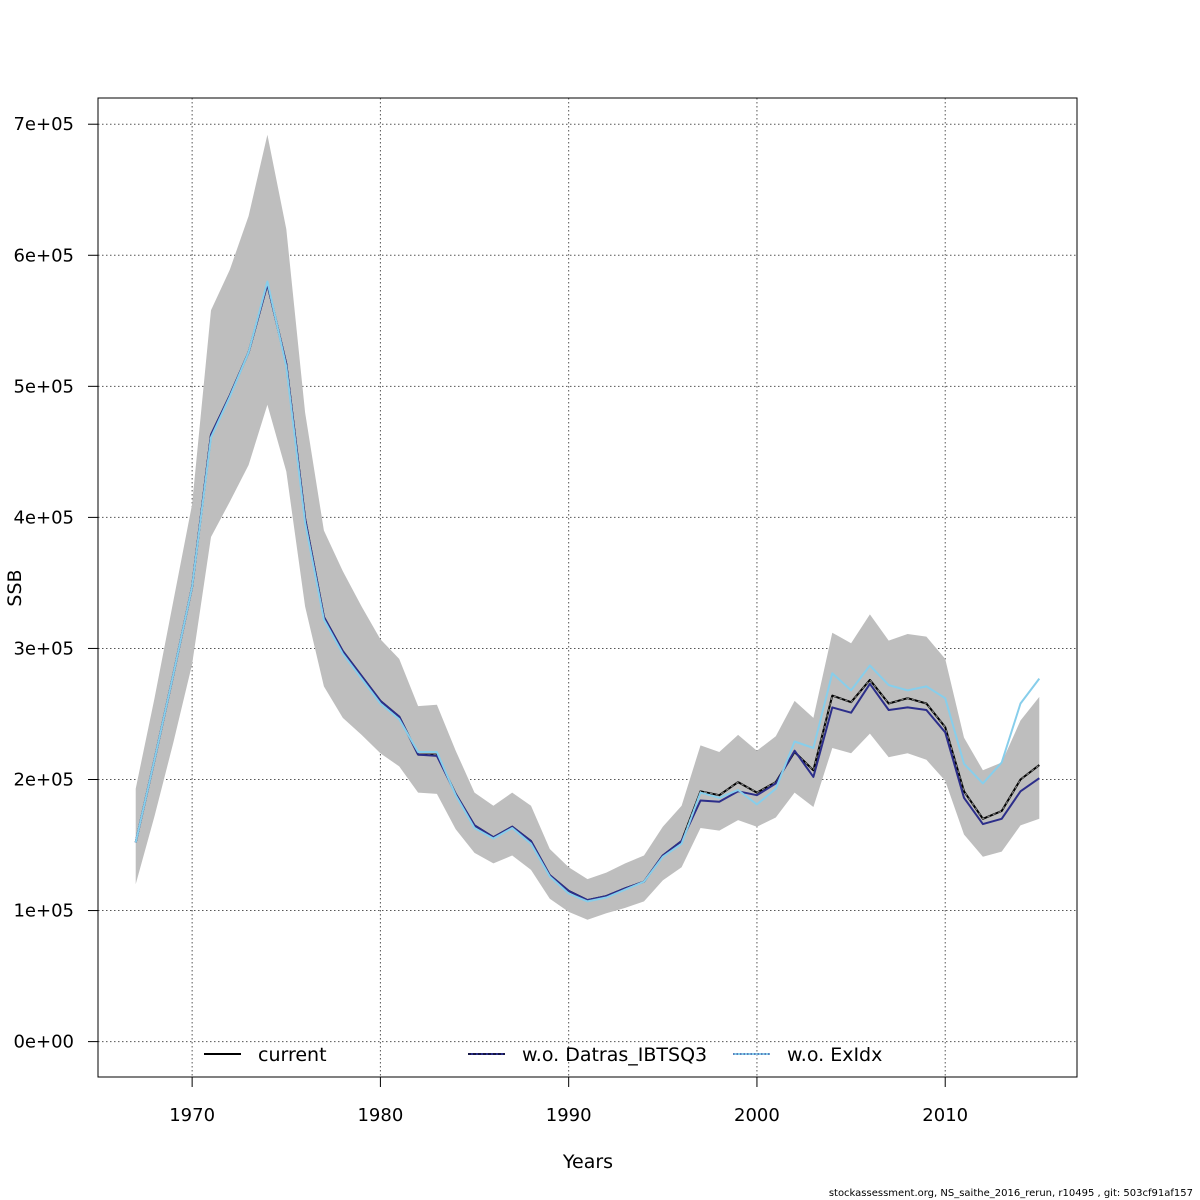 Image resolution: width=1200 pixels, height=1200 pixels. I want to click on y-tick-label: 6e+05, so click(43, 255).